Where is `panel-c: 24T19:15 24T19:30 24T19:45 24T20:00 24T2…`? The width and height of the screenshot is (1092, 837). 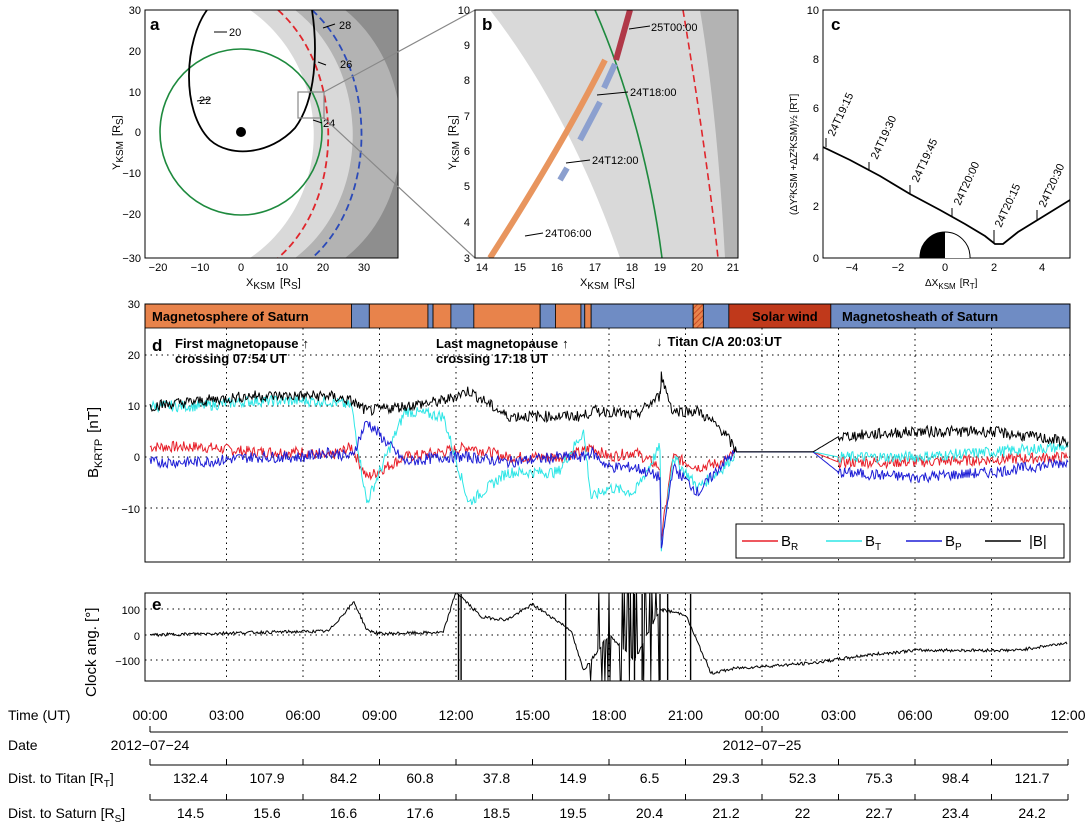 panel-c: 24T19:15 24T19:30 24T19:45 24T20:00 24T2… is located at coordinates (930, 148).